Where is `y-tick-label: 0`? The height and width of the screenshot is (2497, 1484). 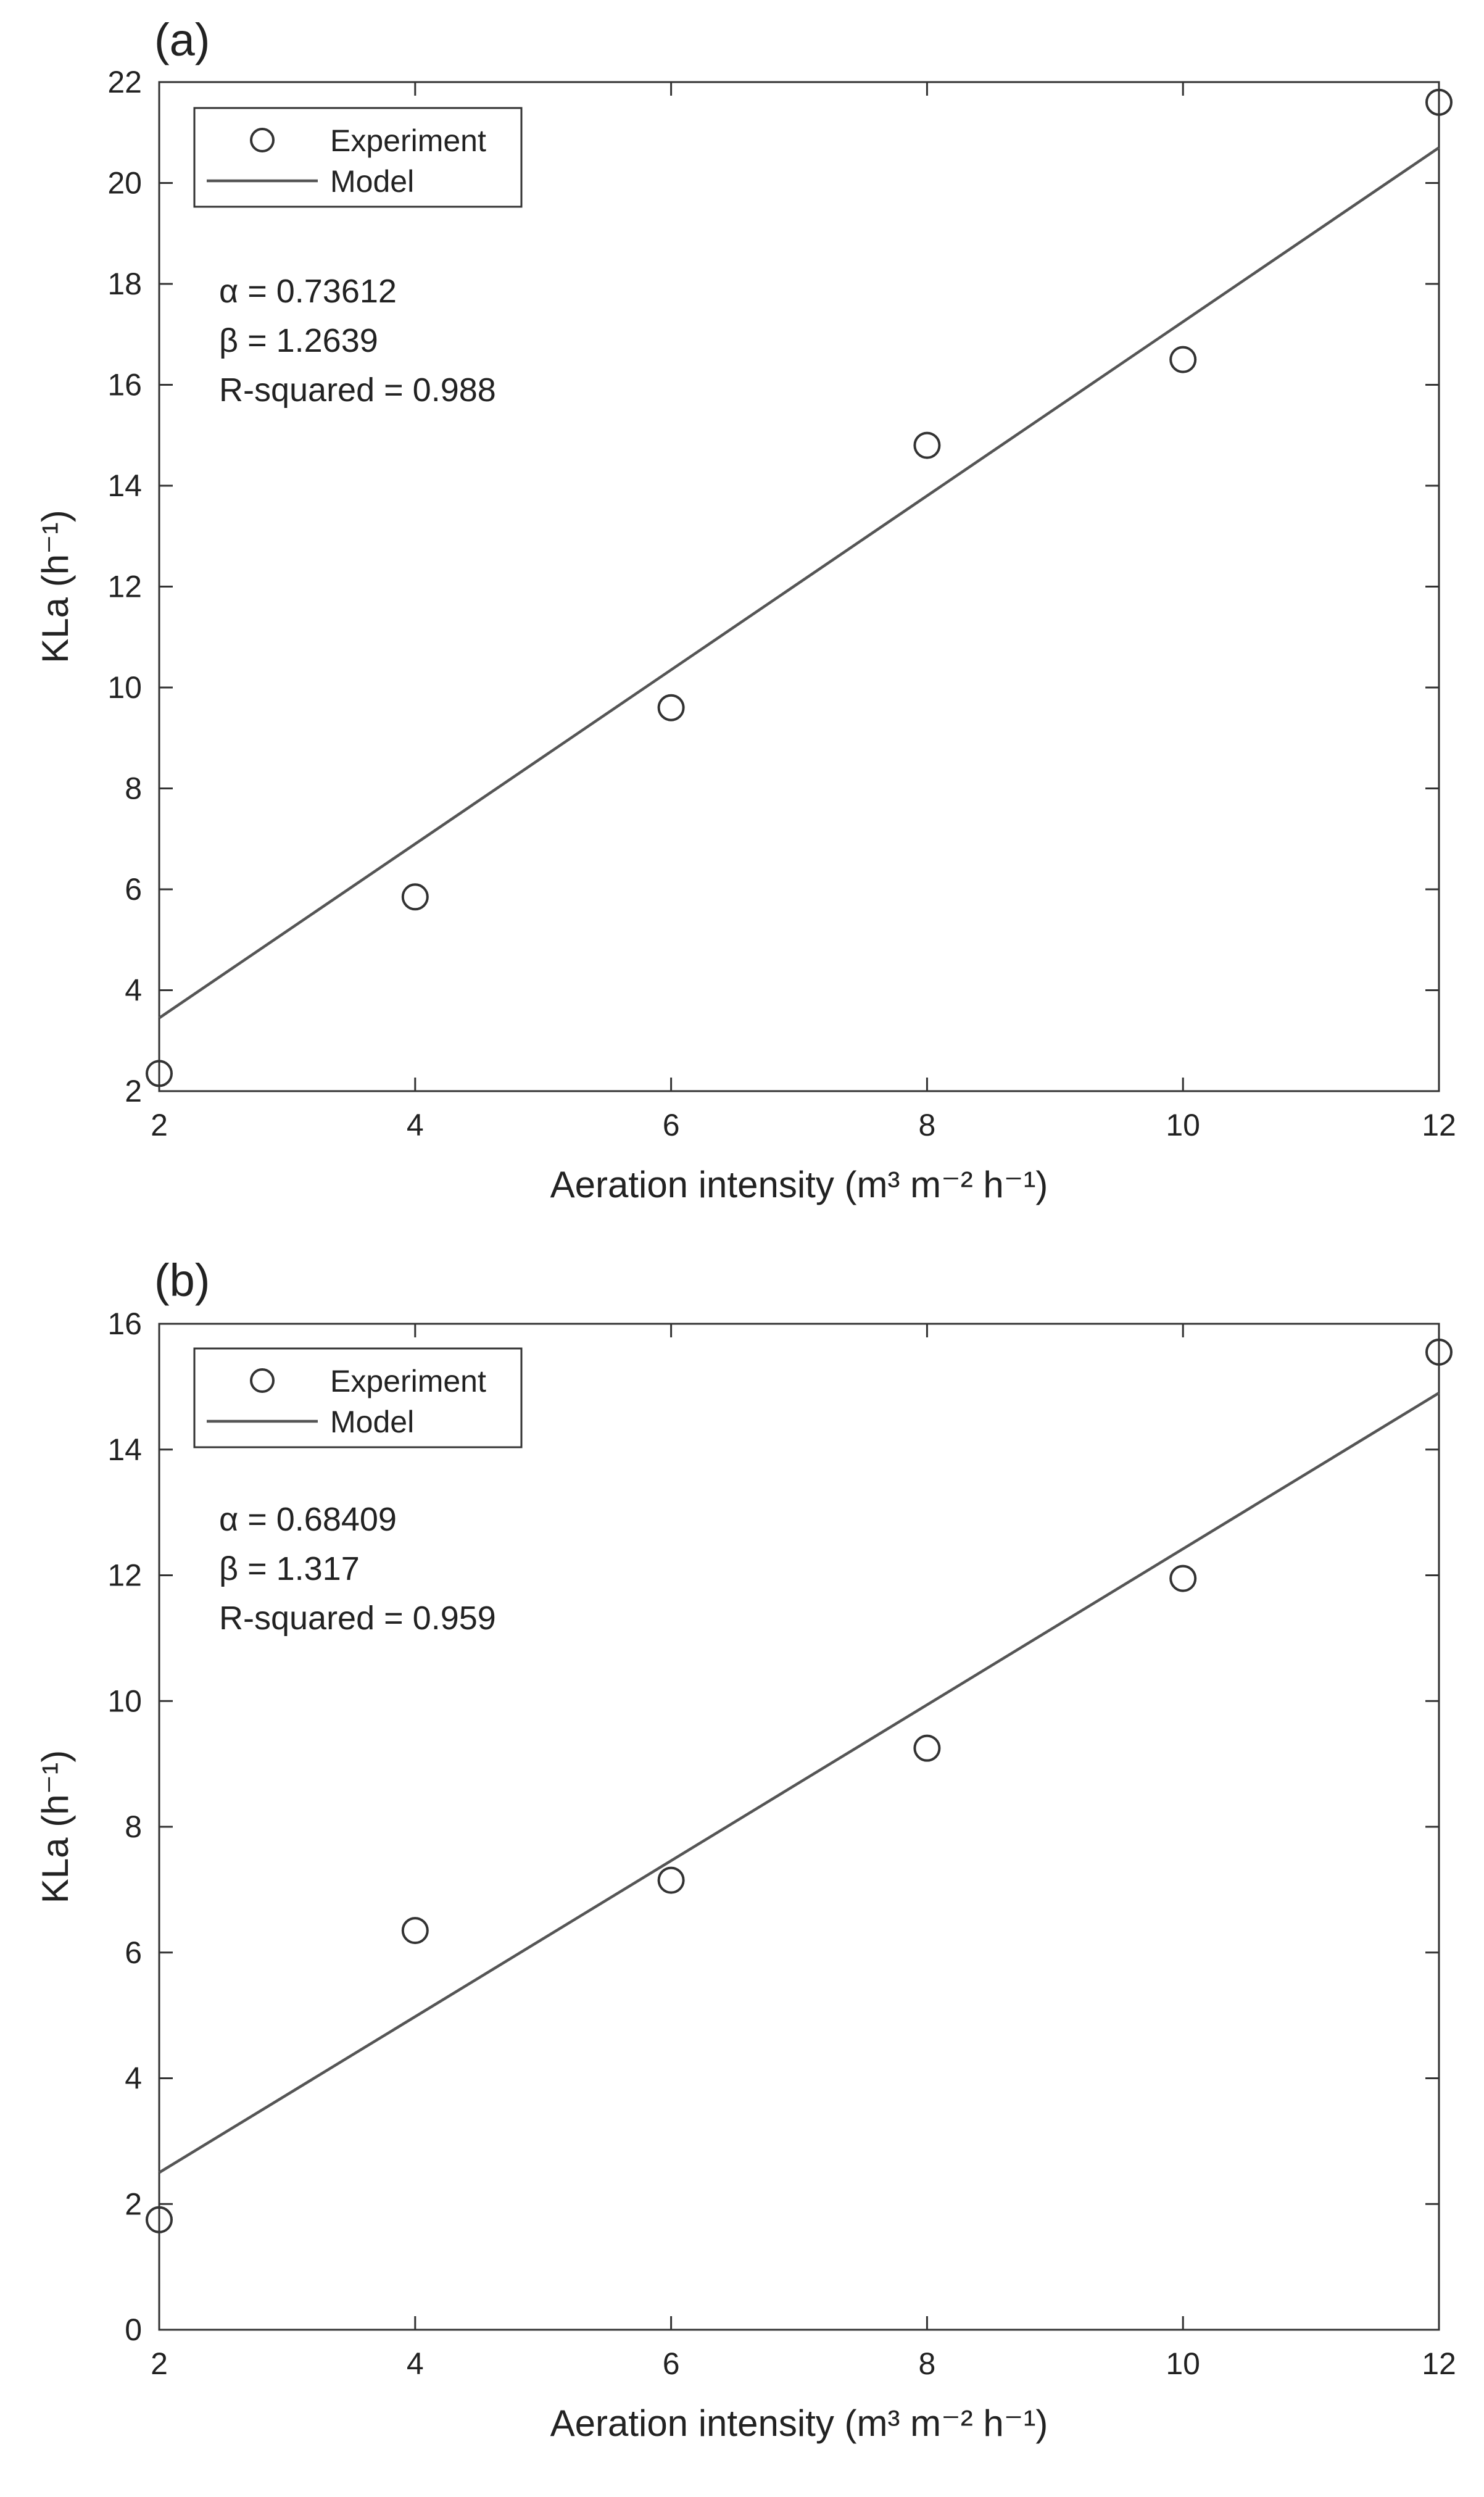 y-tick-label: 0 is located at coordinates (133, 2330).